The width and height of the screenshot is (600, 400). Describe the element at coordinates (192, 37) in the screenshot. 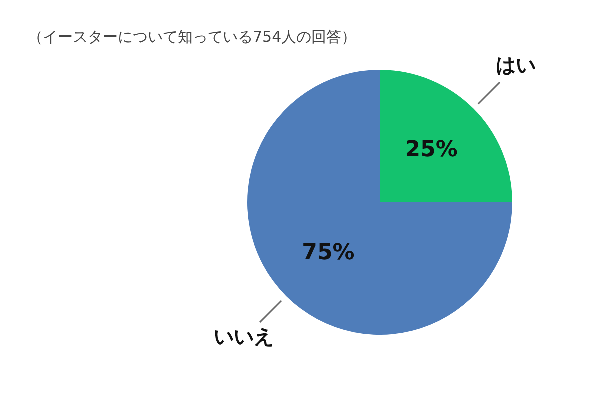

I see `chart-subtitle: （イースターについて知っている754人の回答）` at that location.